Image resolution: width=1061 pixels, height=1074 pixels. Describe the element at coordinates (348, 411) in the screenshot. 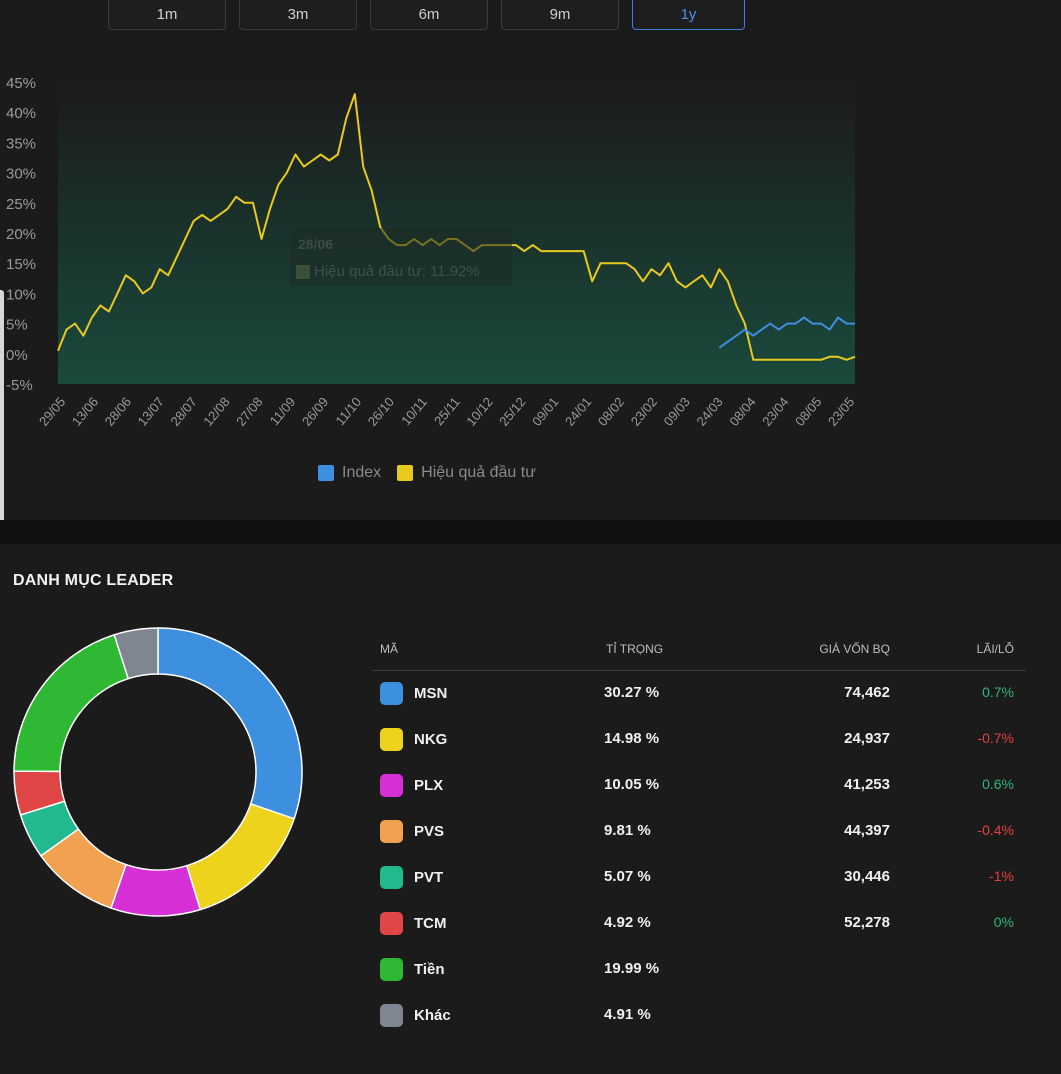

I see `x-tick-label: 11/10` at that location.